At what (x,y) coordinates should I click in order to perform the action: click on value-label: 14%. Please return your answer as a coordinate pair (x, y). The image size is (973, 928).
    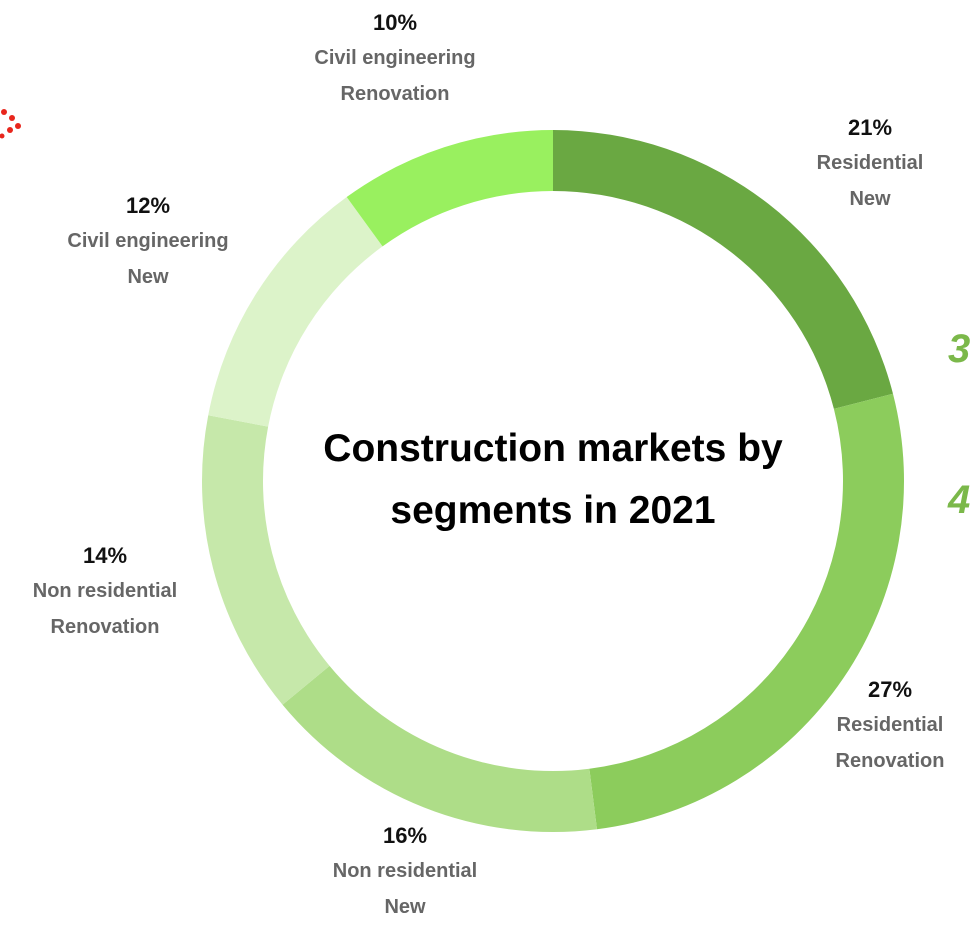
    Looking at the image, I should click on (105, 555).